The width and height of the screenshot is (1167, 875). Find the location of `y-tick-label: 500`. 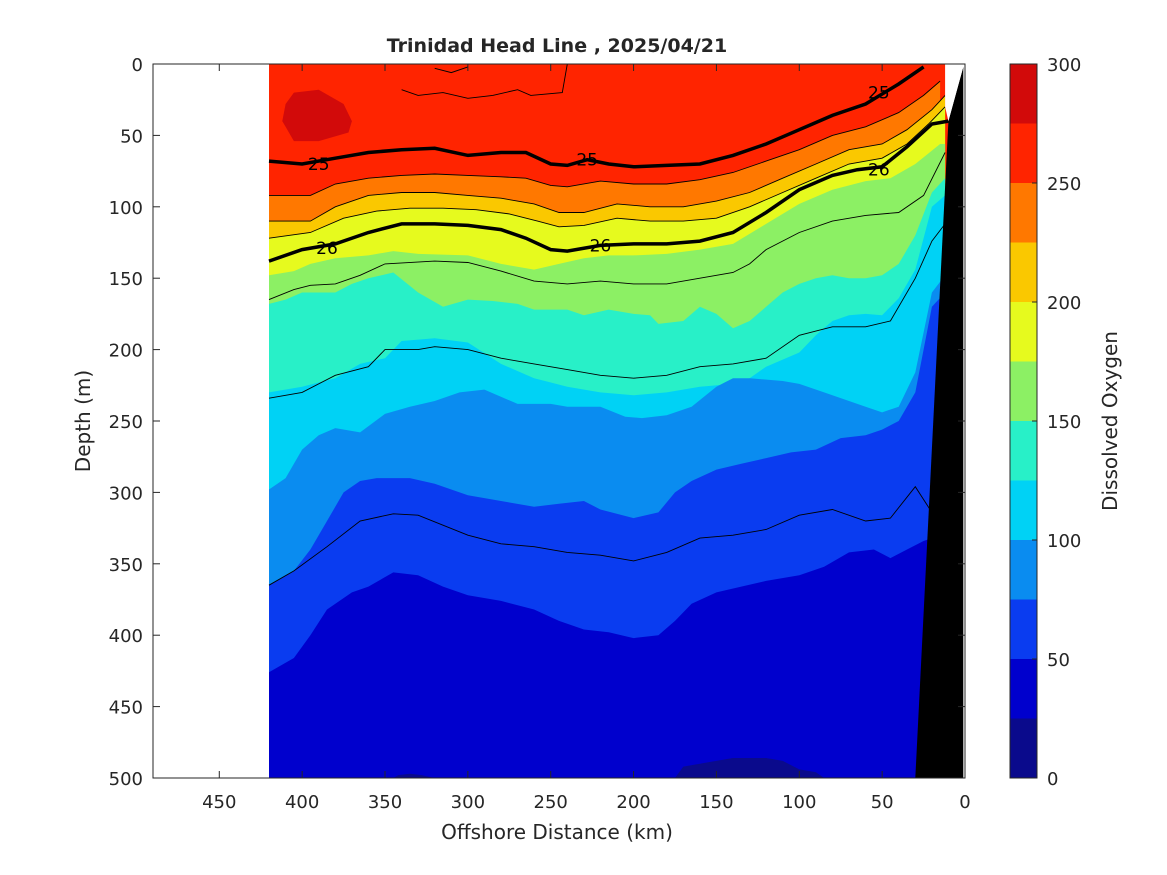

y-tick-label: 500 is located at coordinates (126, 779).